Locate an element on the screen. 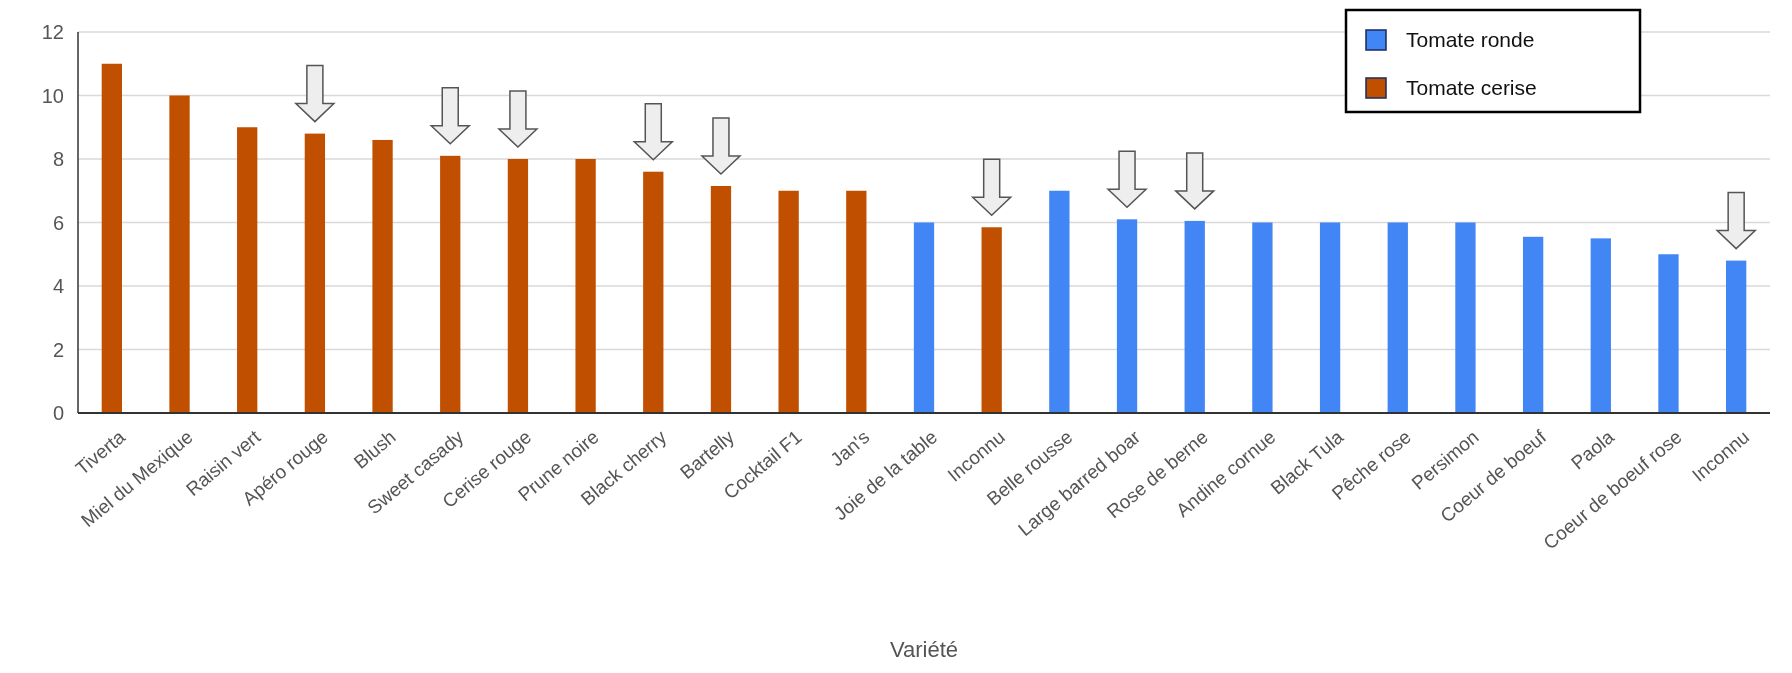 Image resolution: width=1792 pixels, height=673 pixels. y-tick-label: 0 is located at coordinates (58, 413).